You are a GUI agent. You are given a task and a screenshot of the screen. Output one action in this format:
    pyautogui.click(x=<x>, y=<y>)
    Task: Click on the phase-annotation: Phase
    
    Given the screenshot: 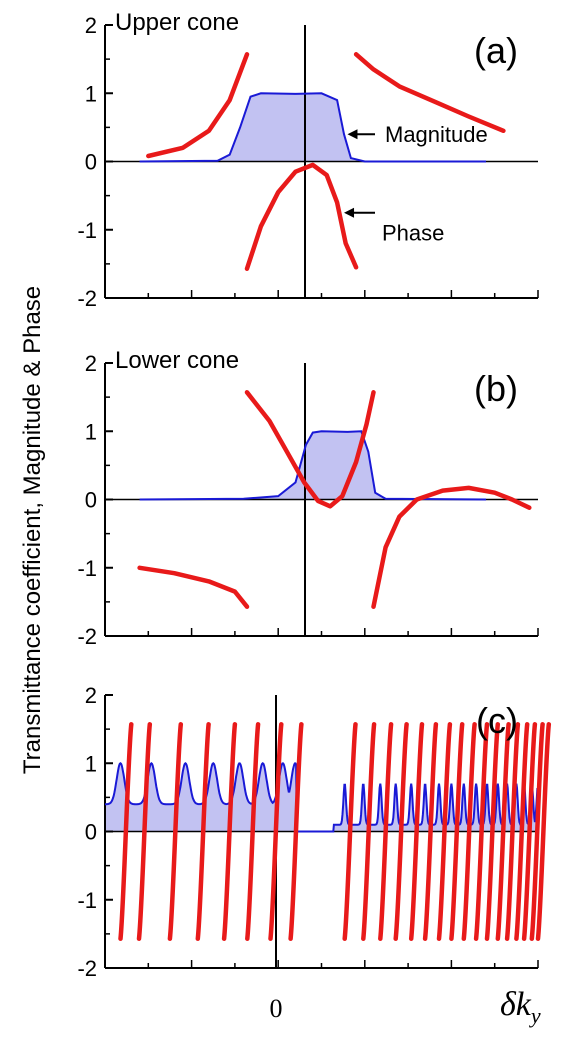 What is the action you would take?
    pyautogui.click(x=413, y=233)
    